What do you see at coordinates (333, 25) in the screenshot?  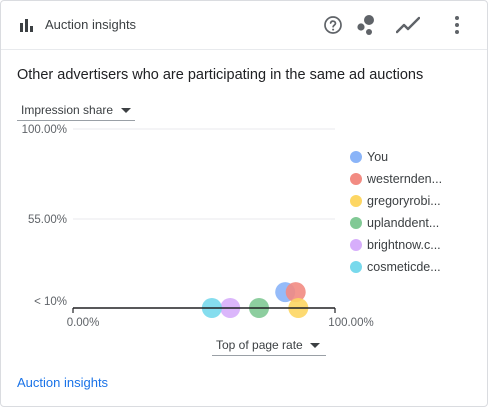 I see `help-icon` at bounding box center [333, 25].